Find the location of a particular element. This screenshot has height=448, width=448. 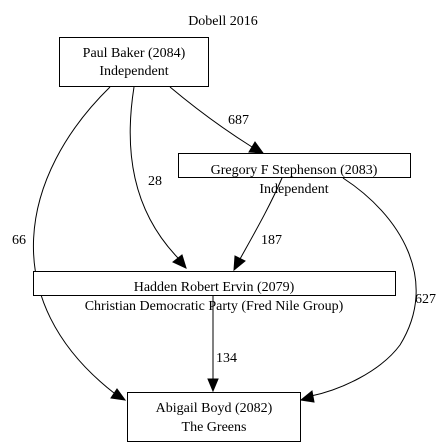

edge-baker-to-ervin: 28 is located at coordinates (158, 177).